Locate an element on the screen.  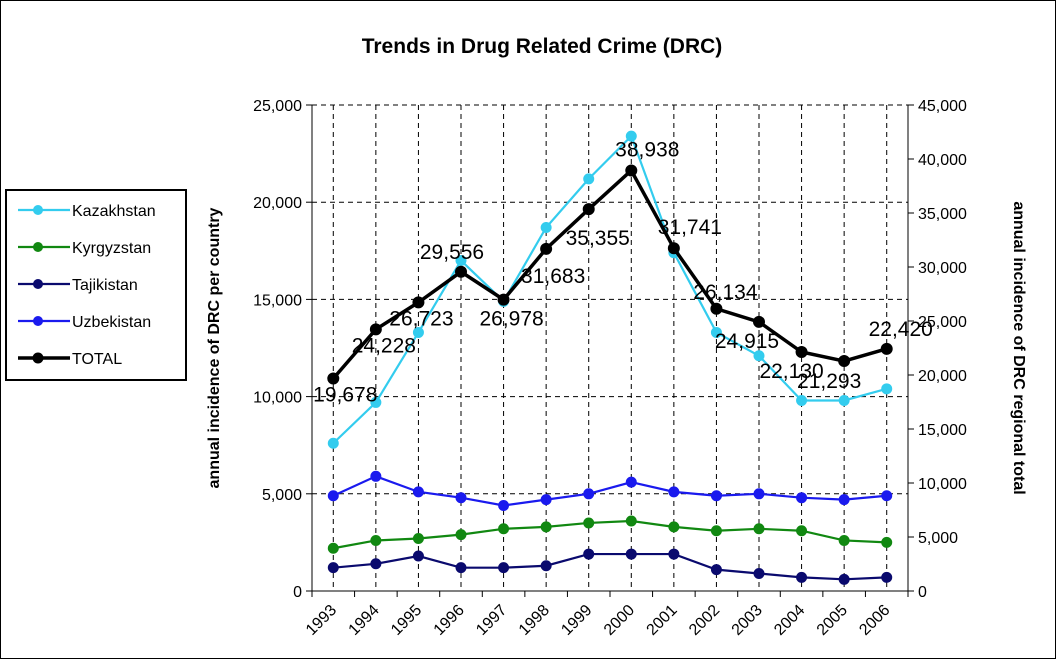
x-tick-label: 1996 is located at coordinates (449, 620).